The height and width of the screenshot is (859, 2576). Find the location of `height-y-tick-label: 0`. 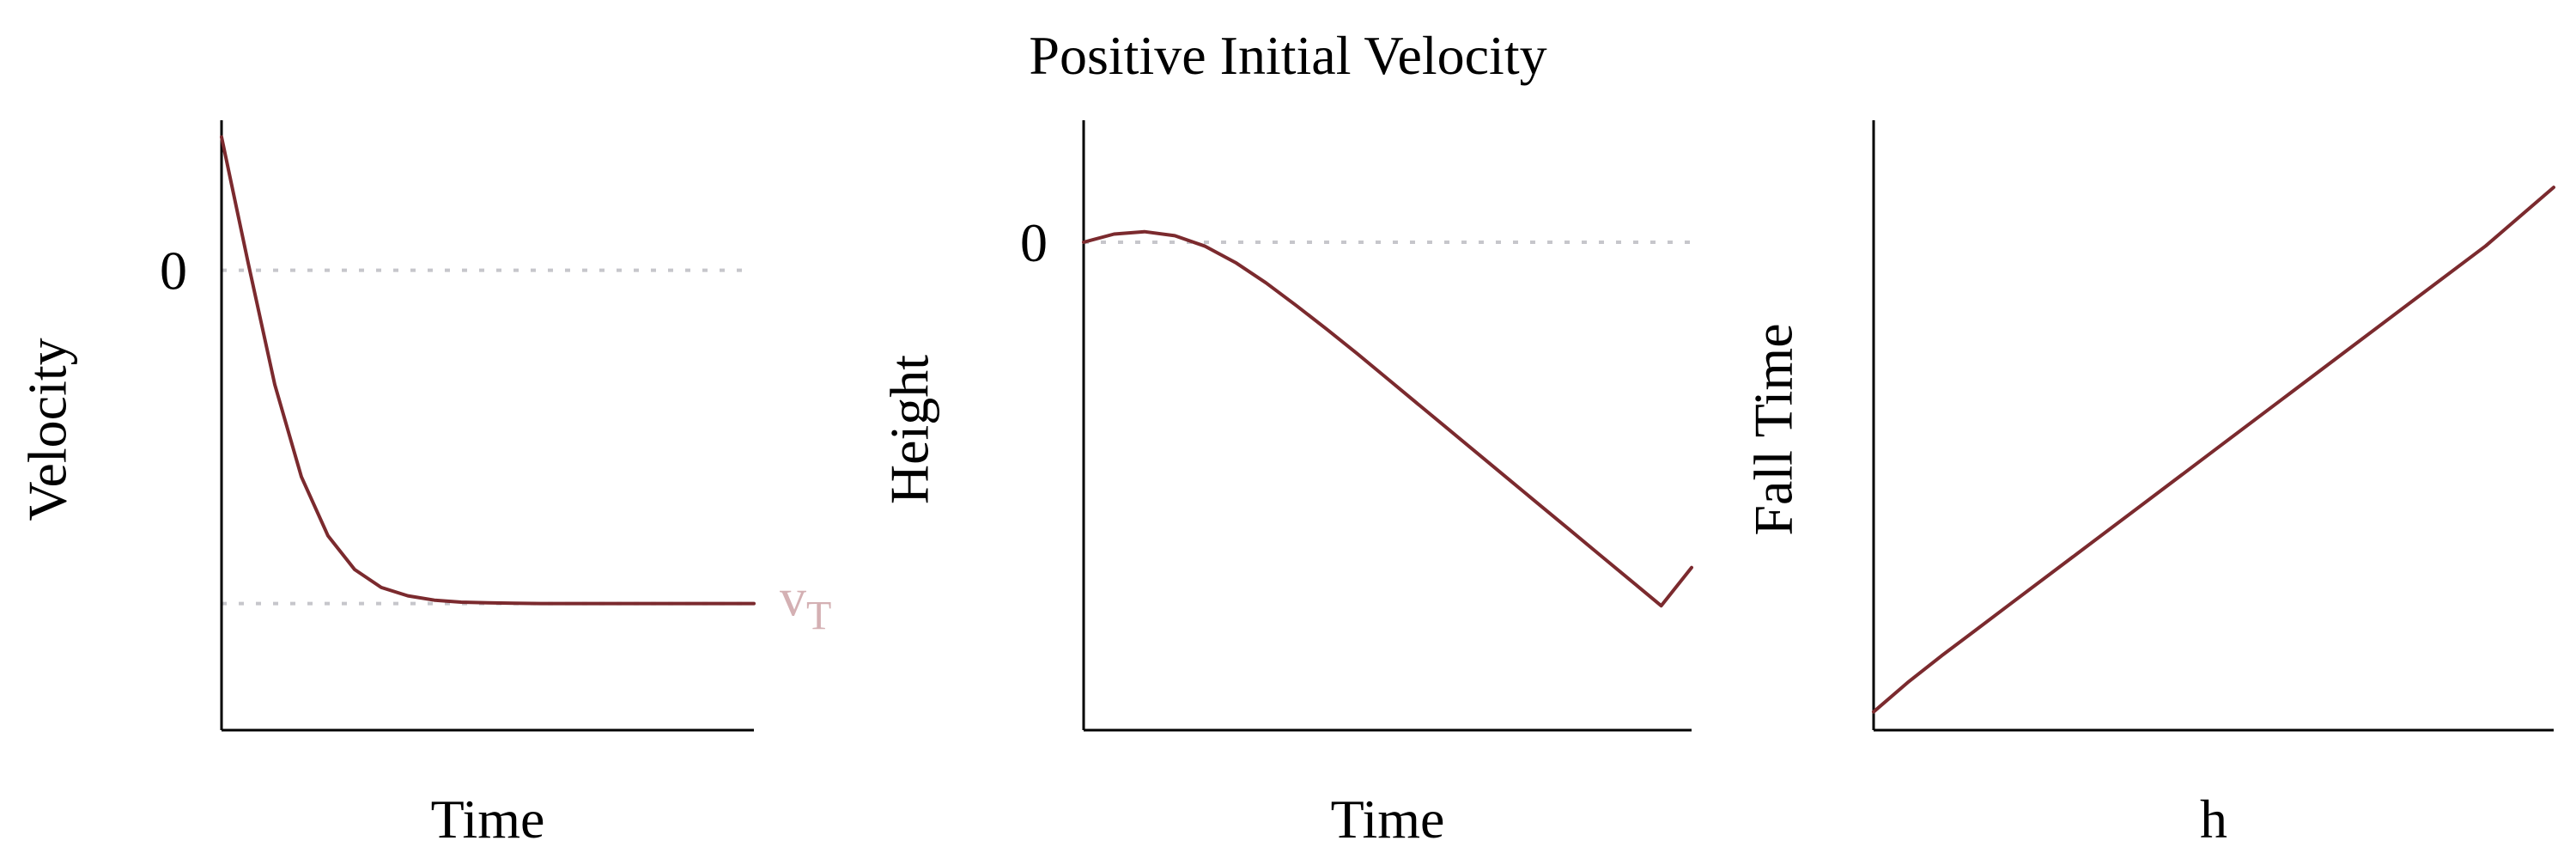

height-y-tick-label: 0 is located at coordinates (1034, 243).